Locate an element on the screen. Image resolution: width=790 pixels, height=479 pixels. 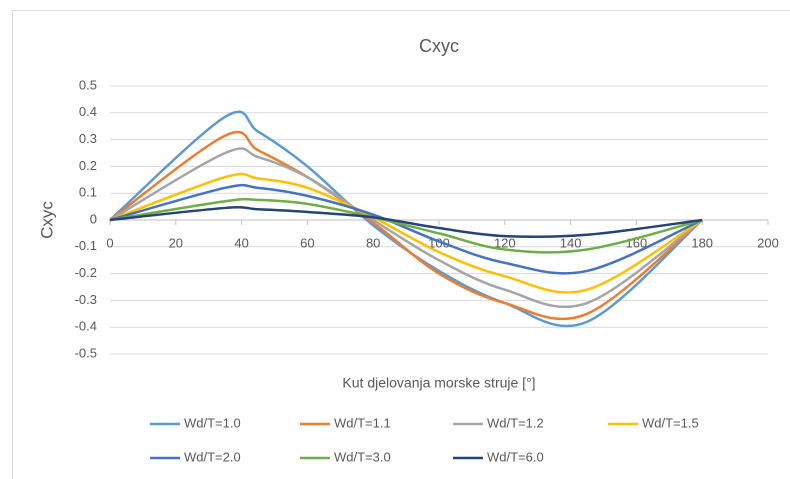
x-tick-label: 200 is located at coordinates (768, 242).